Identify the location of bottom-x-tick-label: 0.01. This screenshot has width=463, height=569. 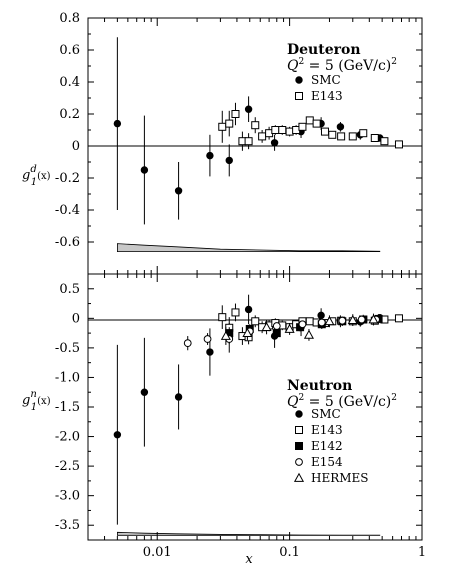
(157, 552).